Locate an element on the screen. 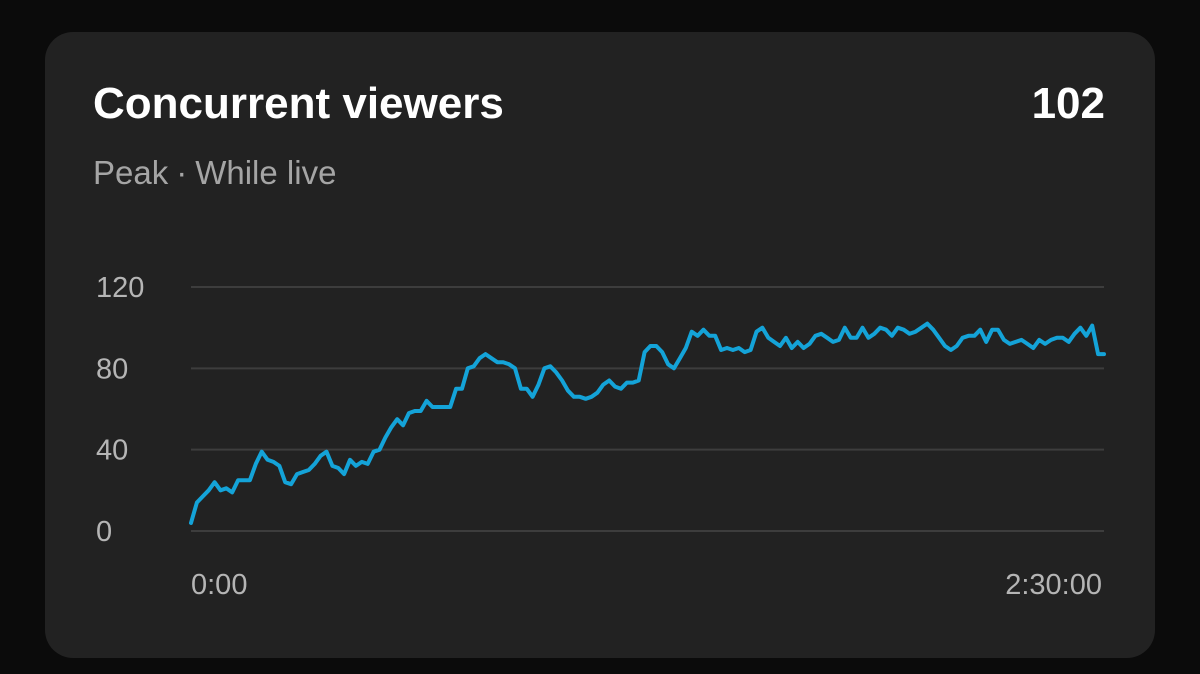 This screenshot has width=1200, height=674. card-title: Concurrent viewers is located at coordinates (298, 103).